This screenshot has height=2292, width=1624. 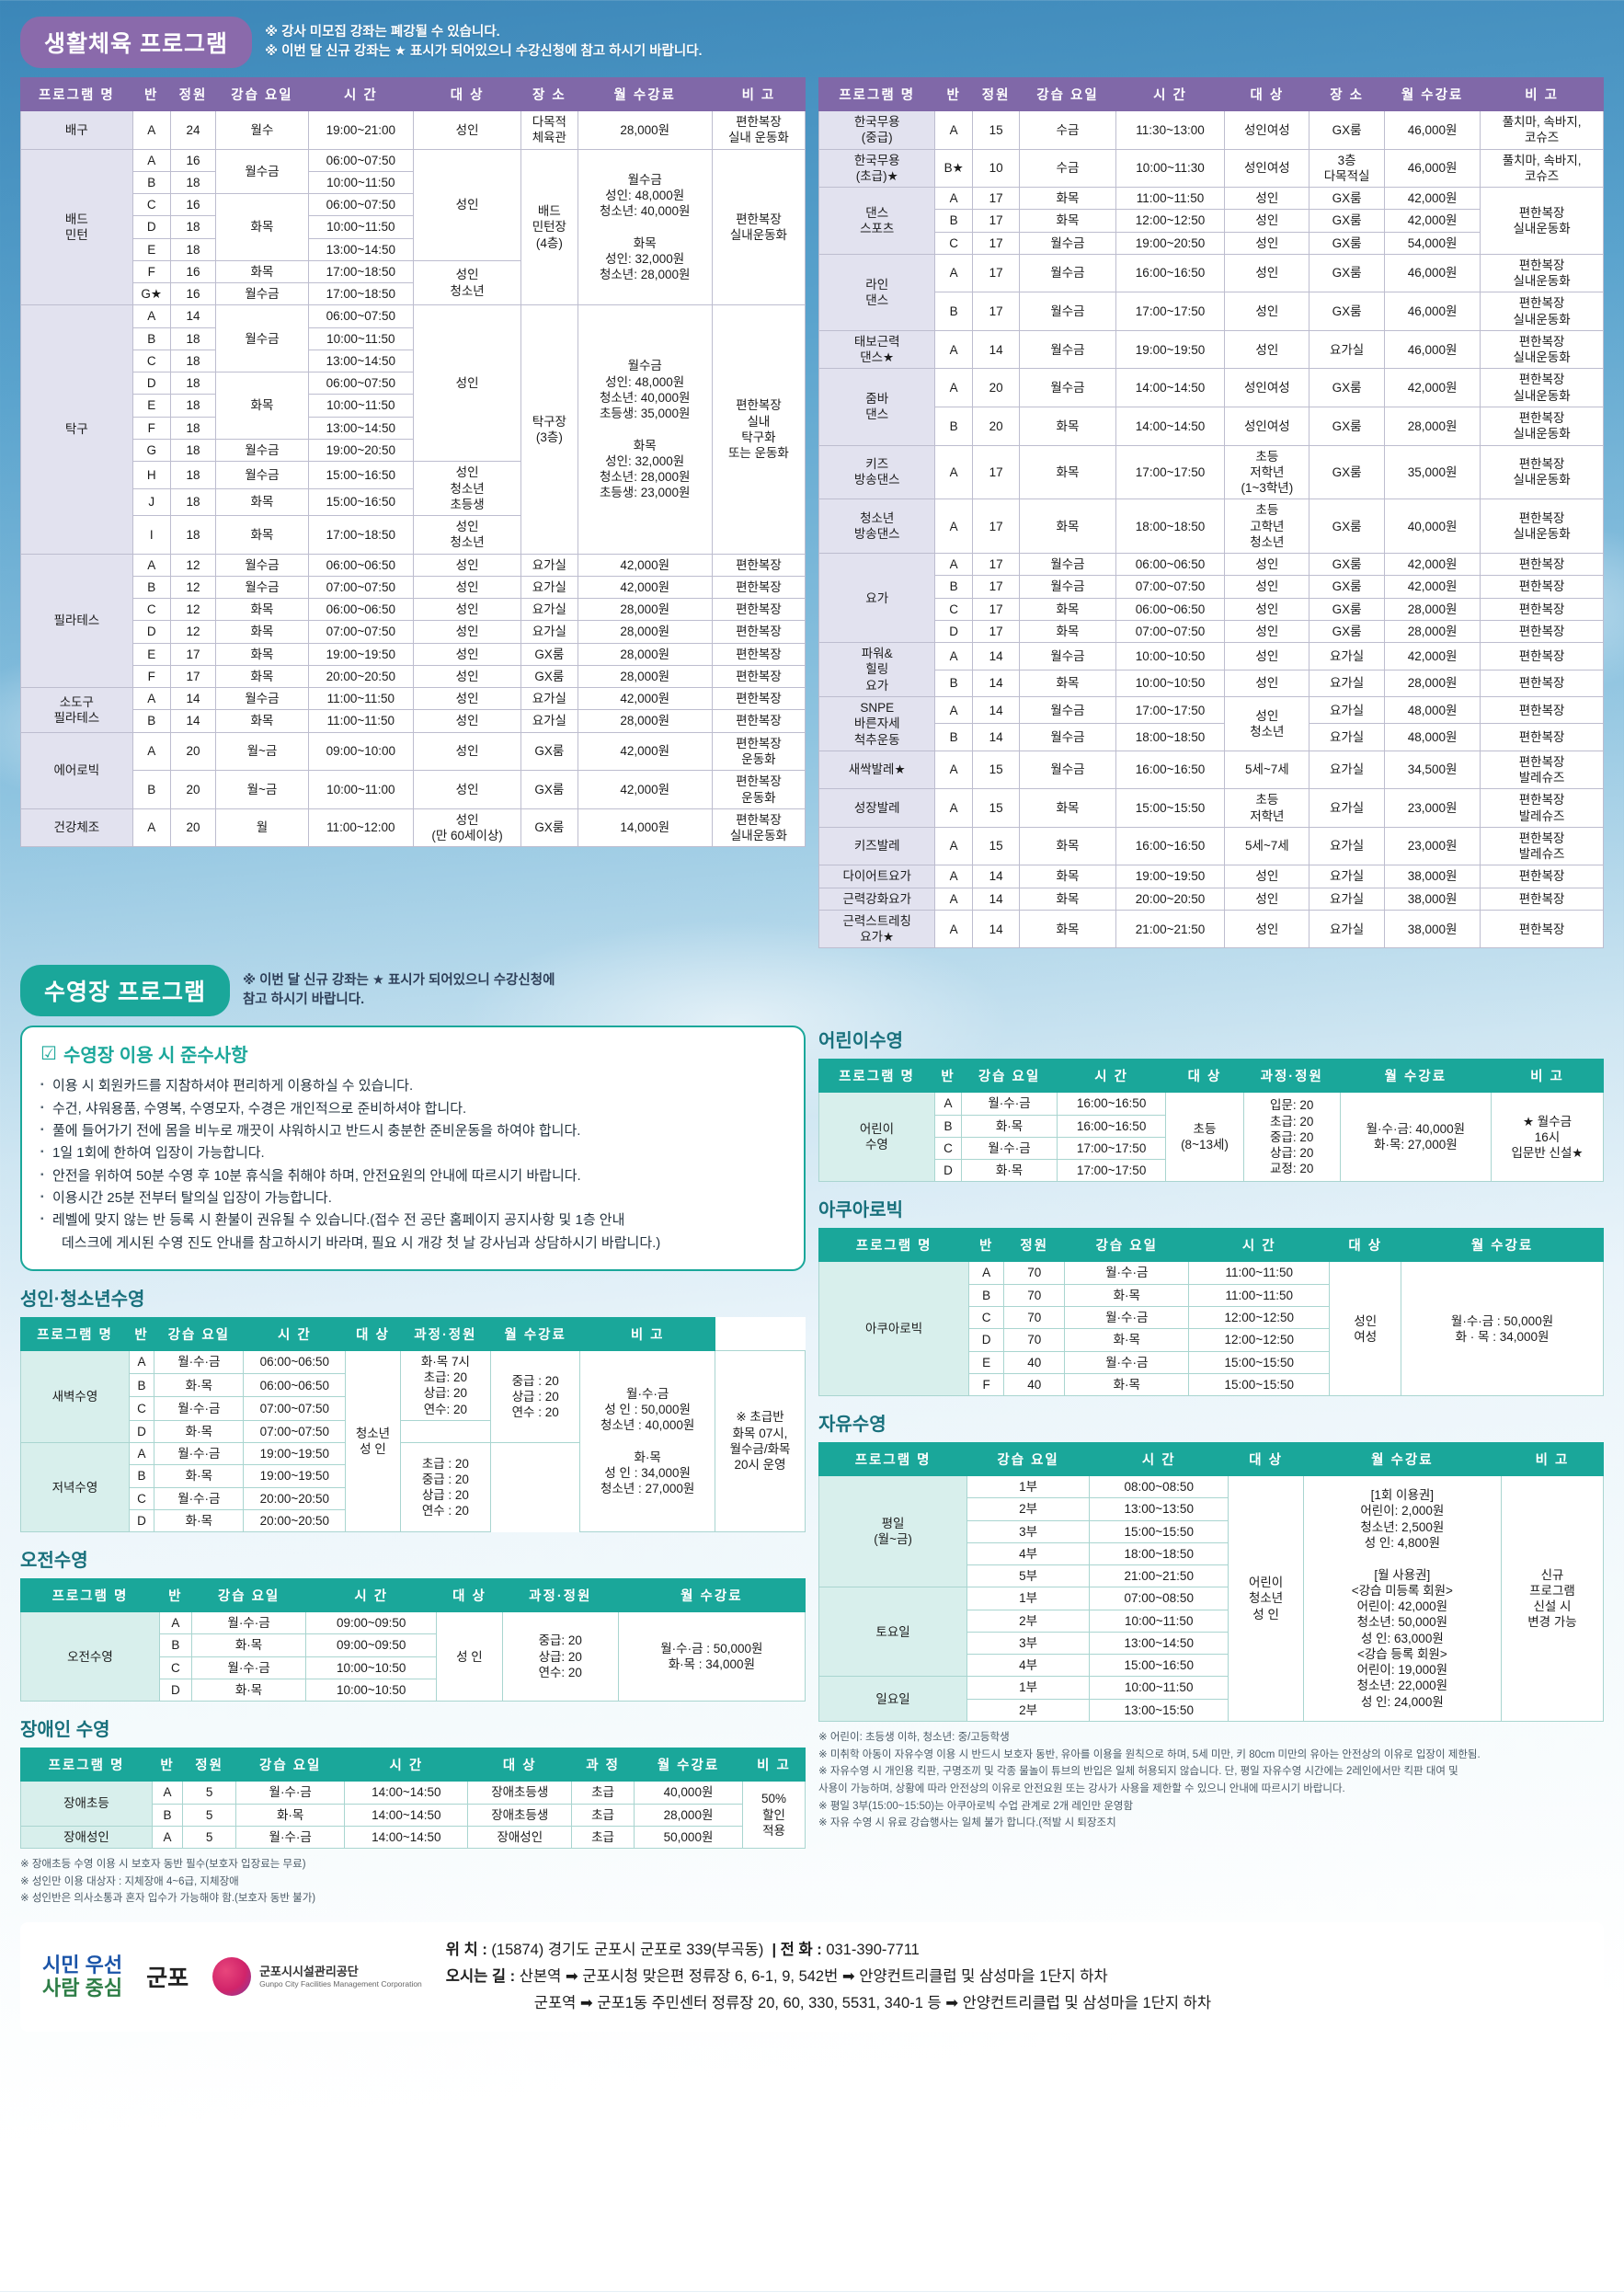 I want to click on table-cell: 5세~7세, so click(x=1267, y=846).